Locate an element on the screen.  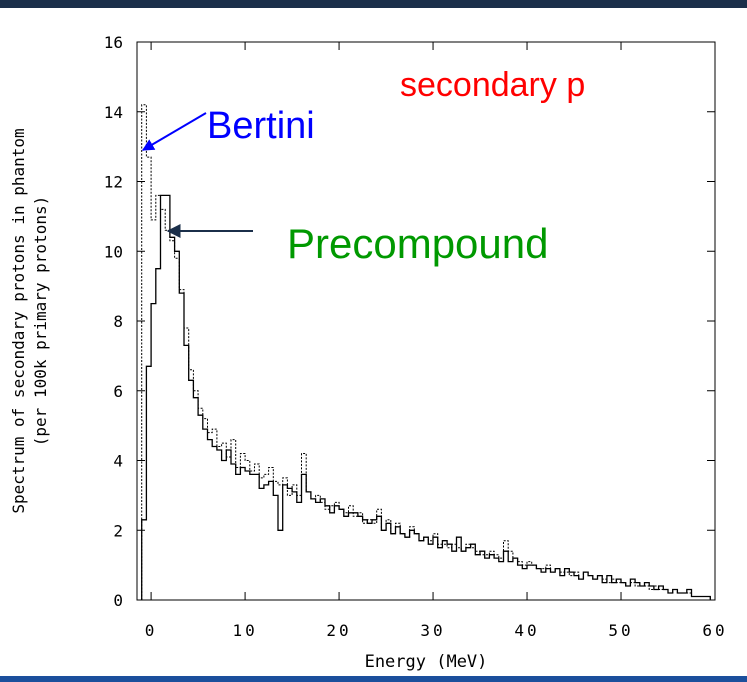
y-tick-label: 8 is located at coordinates (118, 321).